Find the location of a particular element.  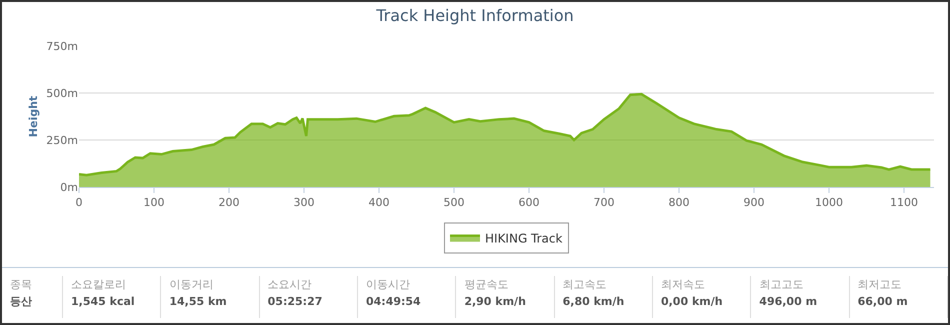

x-tick-label: 1100 is located at coordinates (904, 203).